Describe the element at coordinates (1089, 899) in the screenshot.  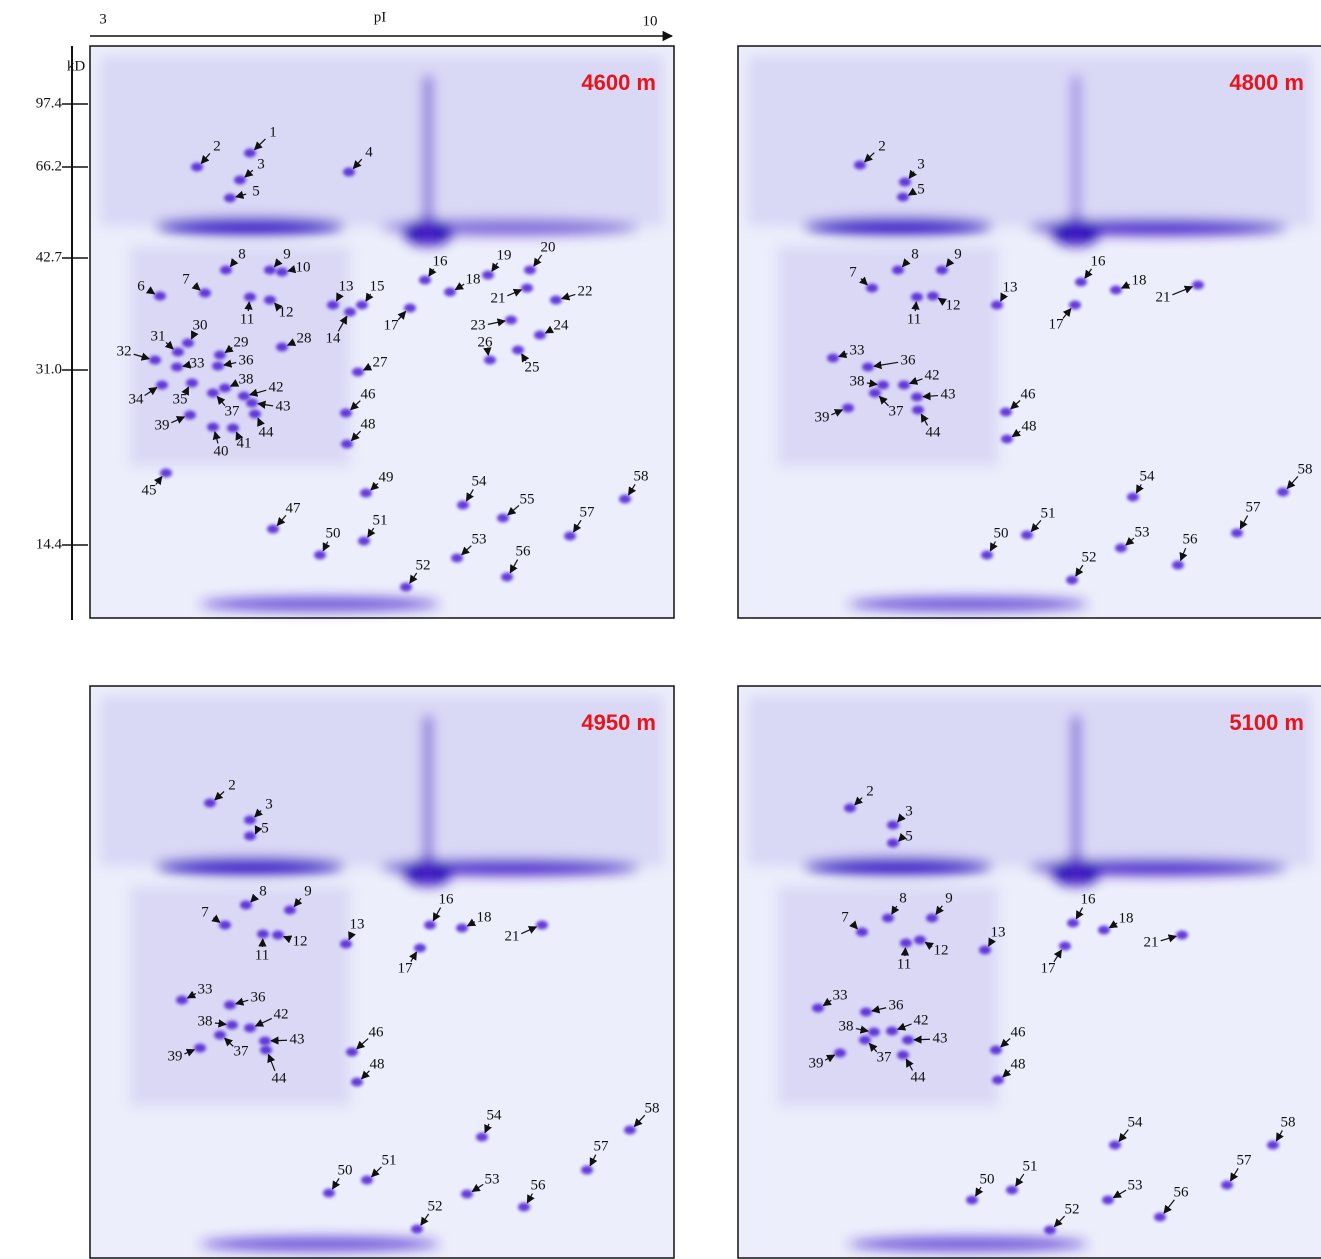
I see `spot-label: 16` at that location.